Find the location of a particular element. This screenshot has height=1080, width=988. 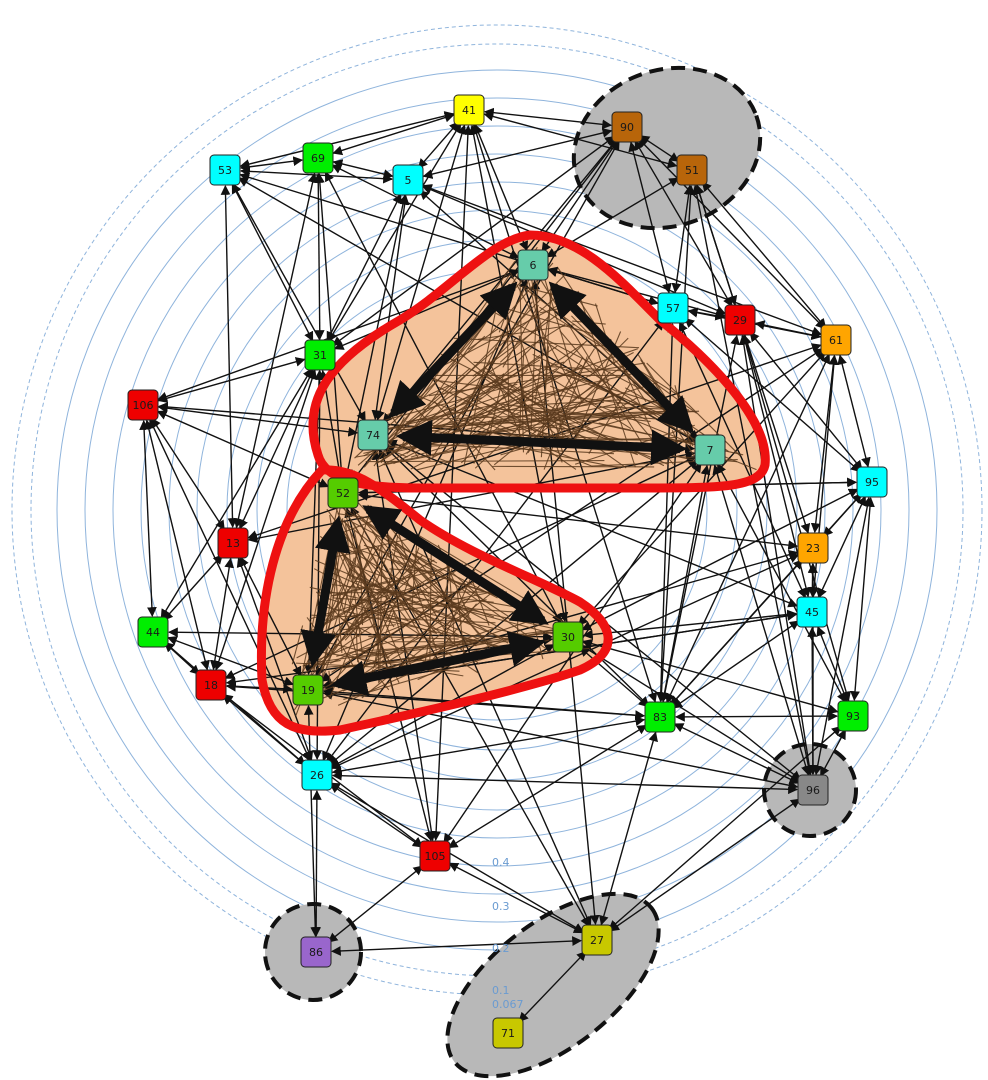

node-105: 105 is located at coordinates (435, 856).